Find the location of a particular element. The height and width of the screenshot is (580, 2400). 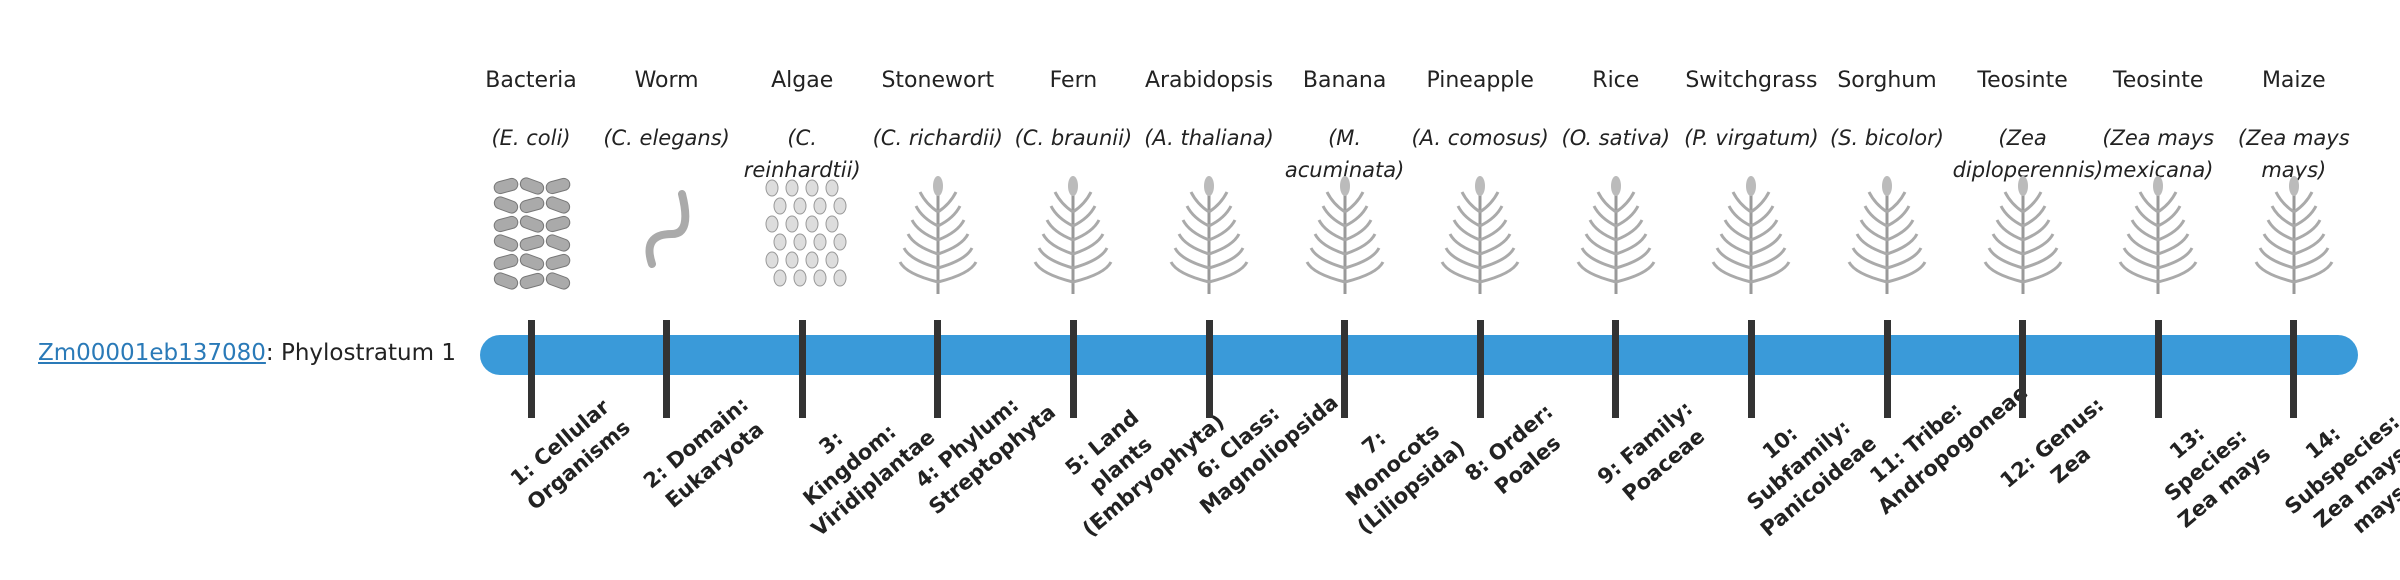

taxon-rank: 13: Species: Zea mays is located at coordinates (2218, 477).